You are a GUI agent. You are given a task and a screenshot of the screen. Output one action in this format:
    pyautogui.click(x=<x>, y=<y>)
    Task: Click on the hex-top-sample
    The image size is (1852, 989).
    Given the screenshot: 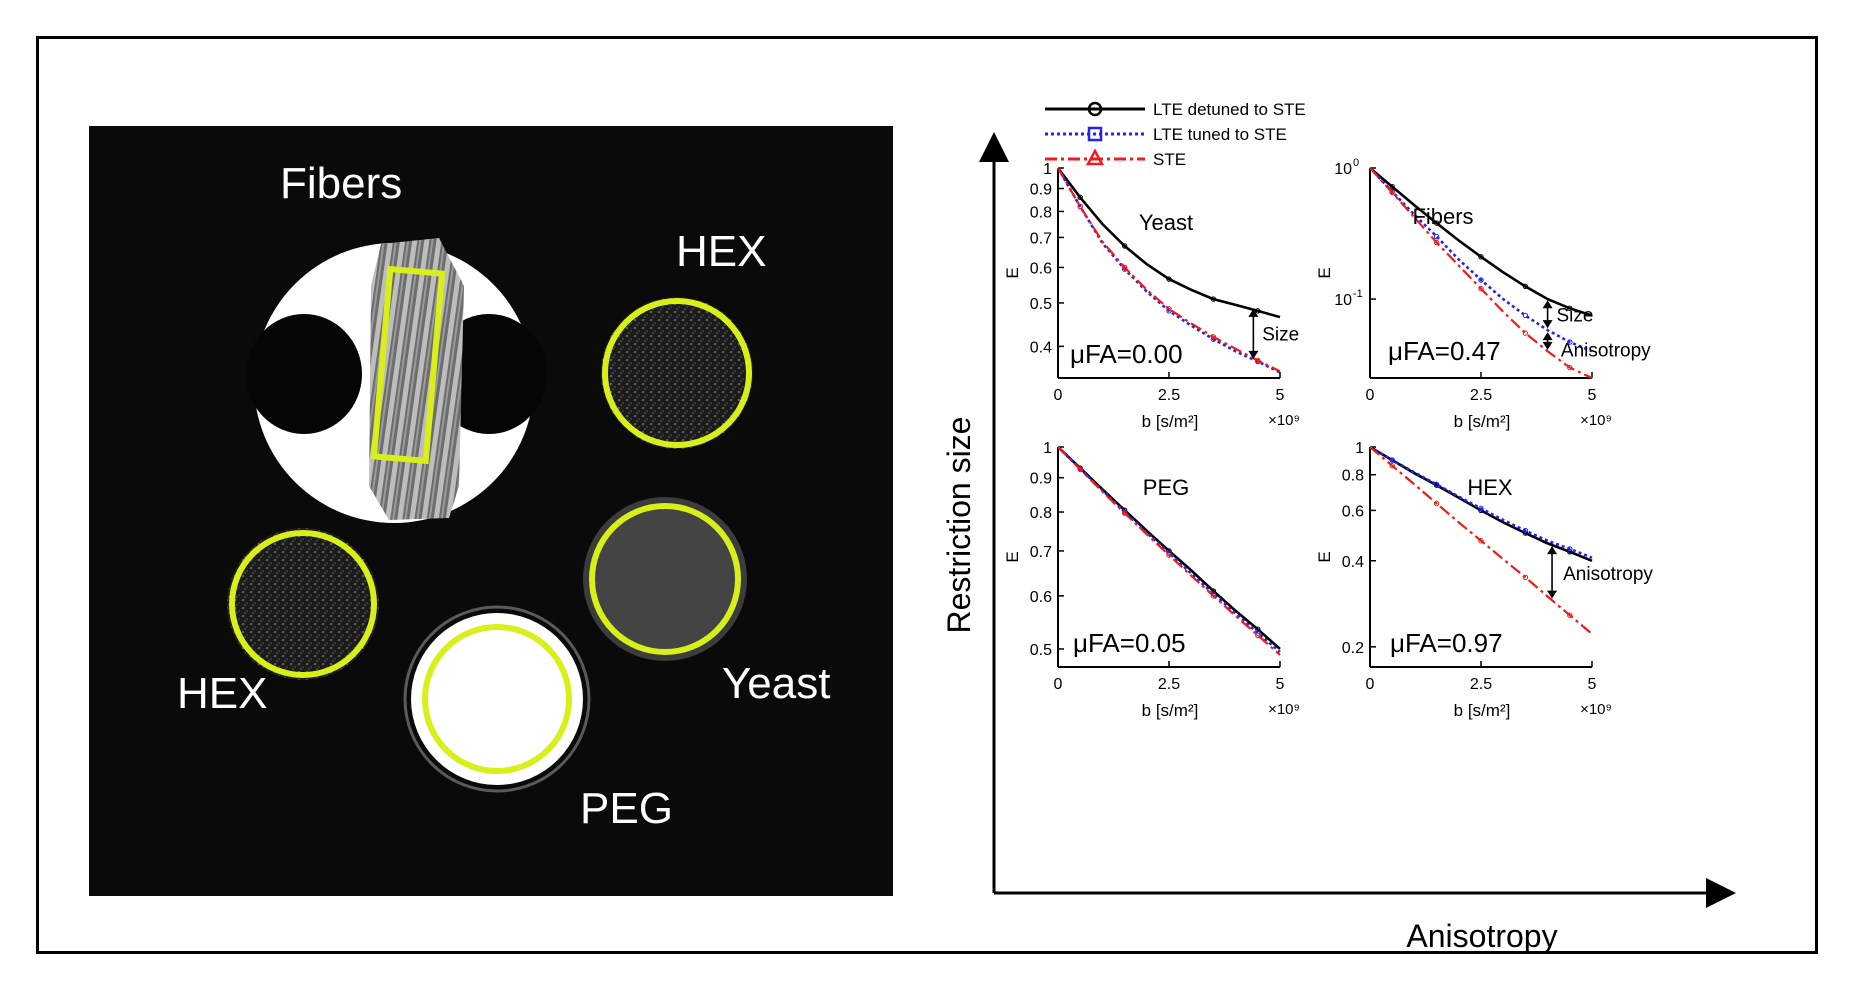 What is the action you would take?
    pyautogui.click(x=677, y=373)
    